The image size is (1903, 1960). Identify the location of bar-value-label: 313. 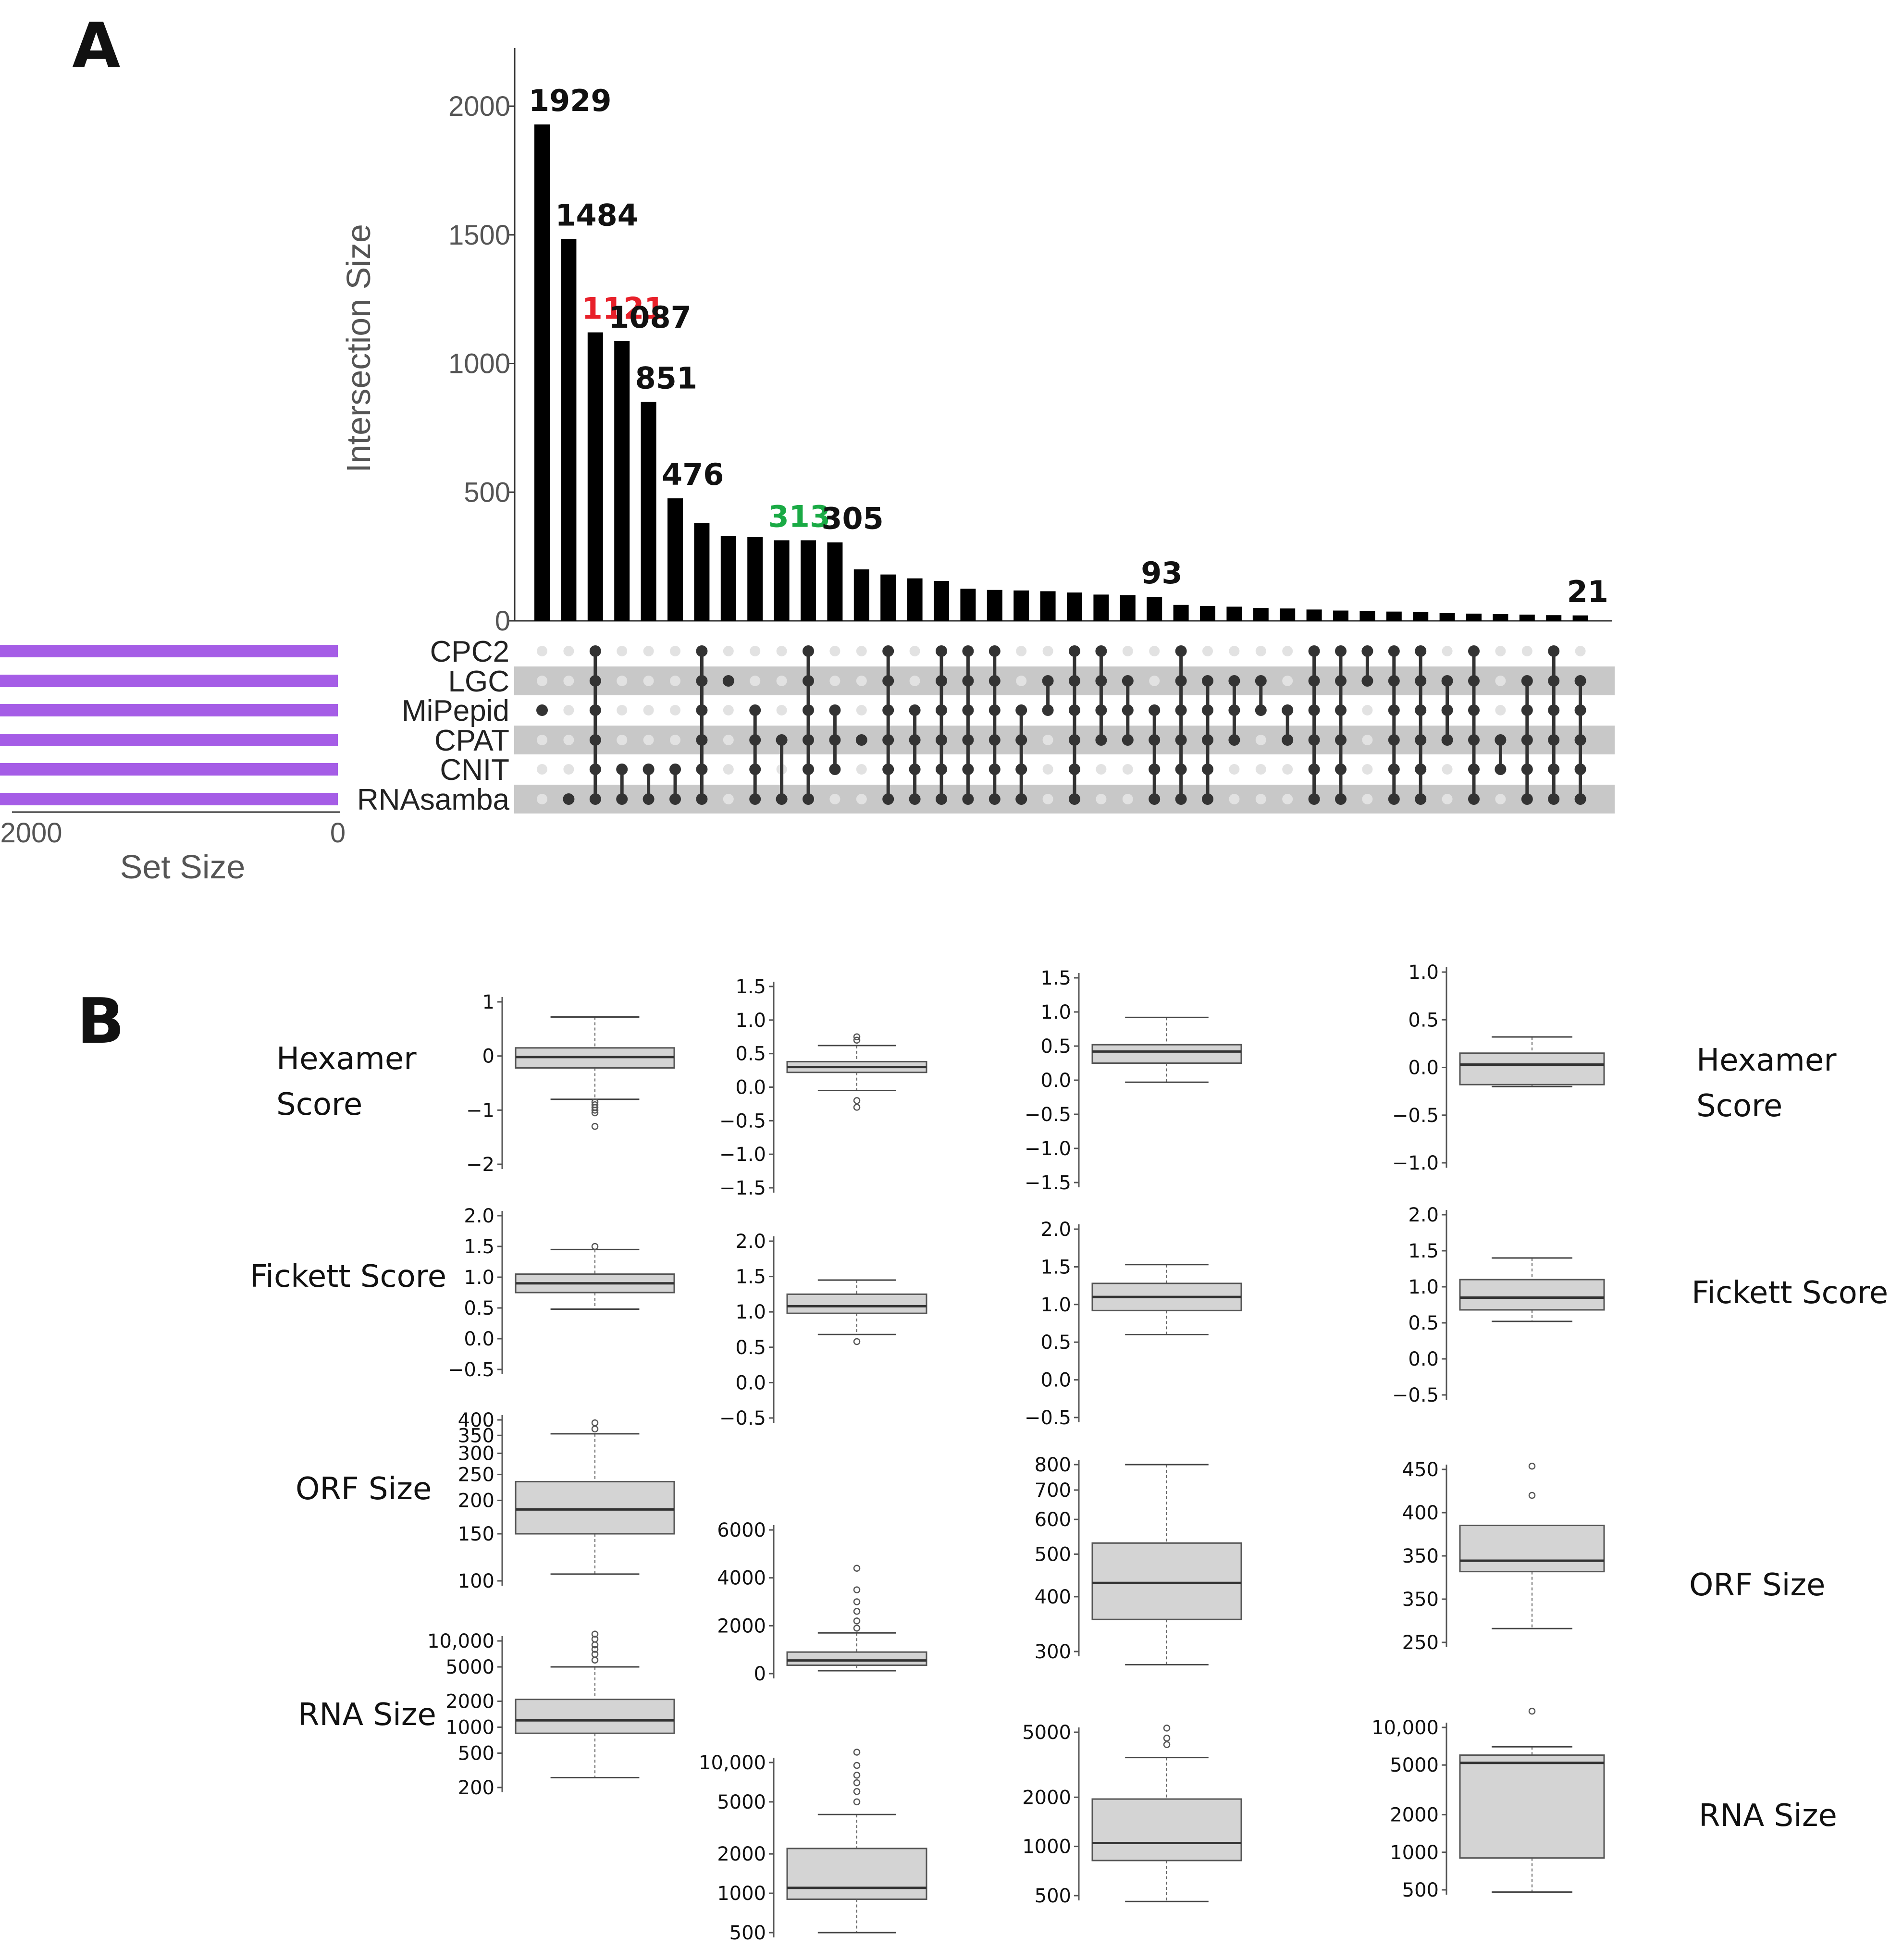
(799, 516).